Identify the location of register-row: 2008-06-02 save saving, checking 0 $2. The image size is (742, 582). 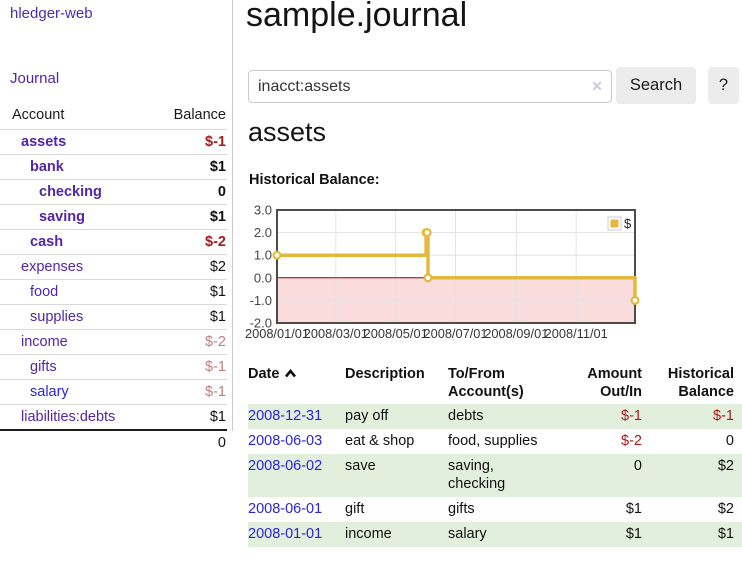
(495, 475).